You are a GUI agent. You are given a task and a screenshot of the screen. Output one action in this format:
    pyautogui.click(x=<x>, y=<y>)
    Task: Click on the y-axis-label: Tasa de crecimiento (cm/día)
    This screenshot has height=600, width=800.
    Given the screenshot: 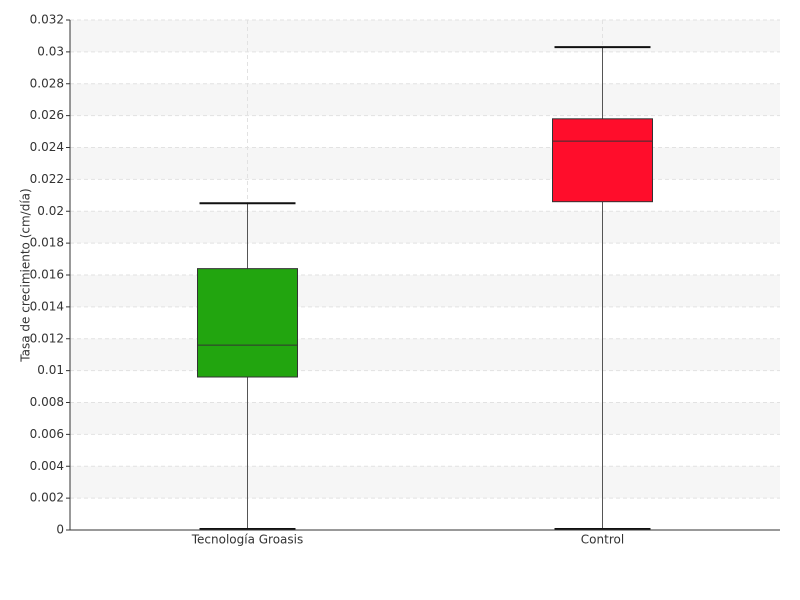 What is the action you would take?
    pyautogui.click(x=26, y=275)
    